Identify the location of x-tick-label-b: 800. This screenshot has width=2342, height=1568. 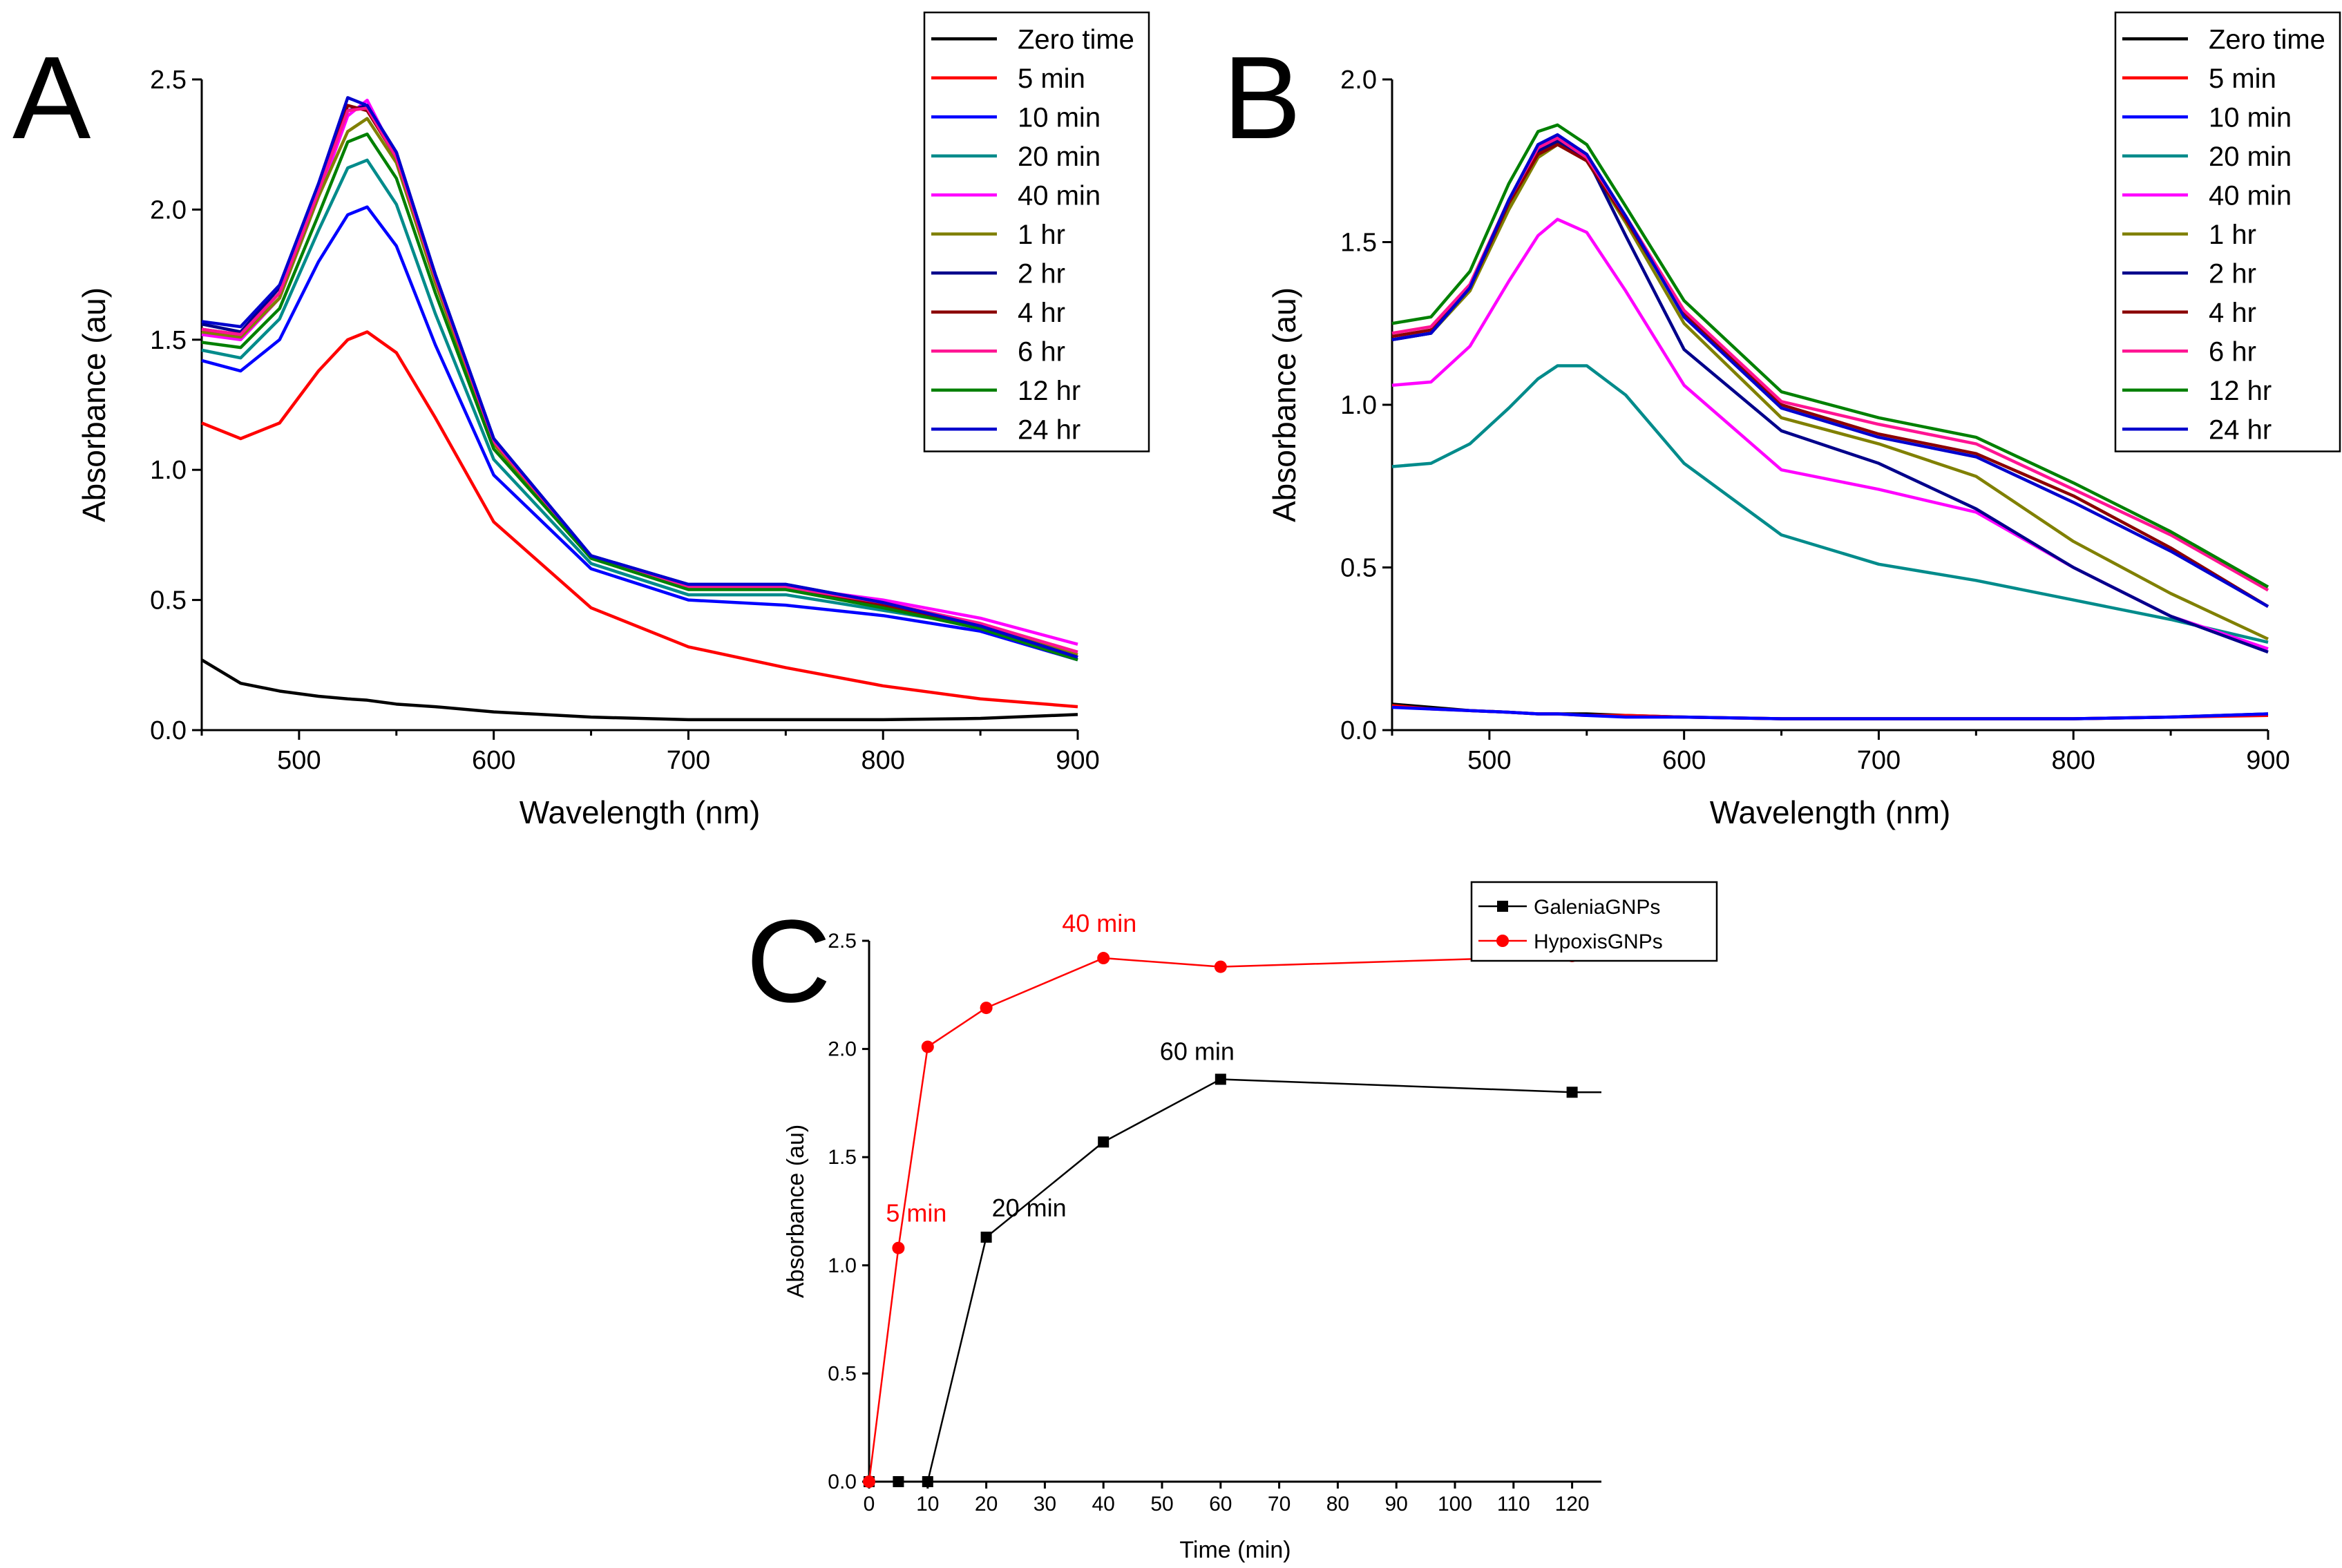
(2073, 760).